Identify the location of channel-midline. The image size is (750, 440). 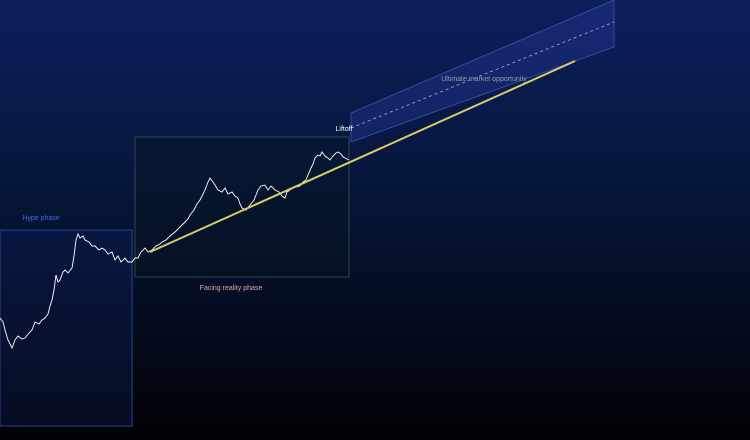
(482, 75).